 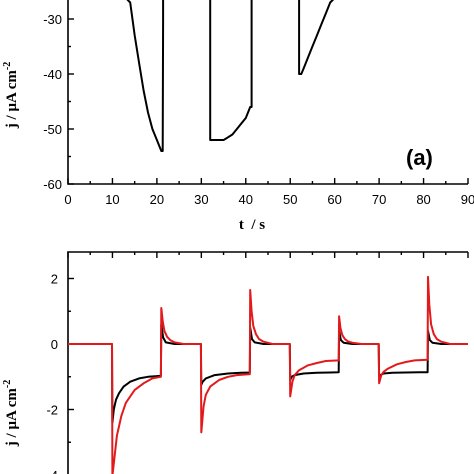 What do you see at coordinates (290, 199) in the screenshot?
I see `panel-a-x-tick-label: 50` at bounding box center [290, 199].